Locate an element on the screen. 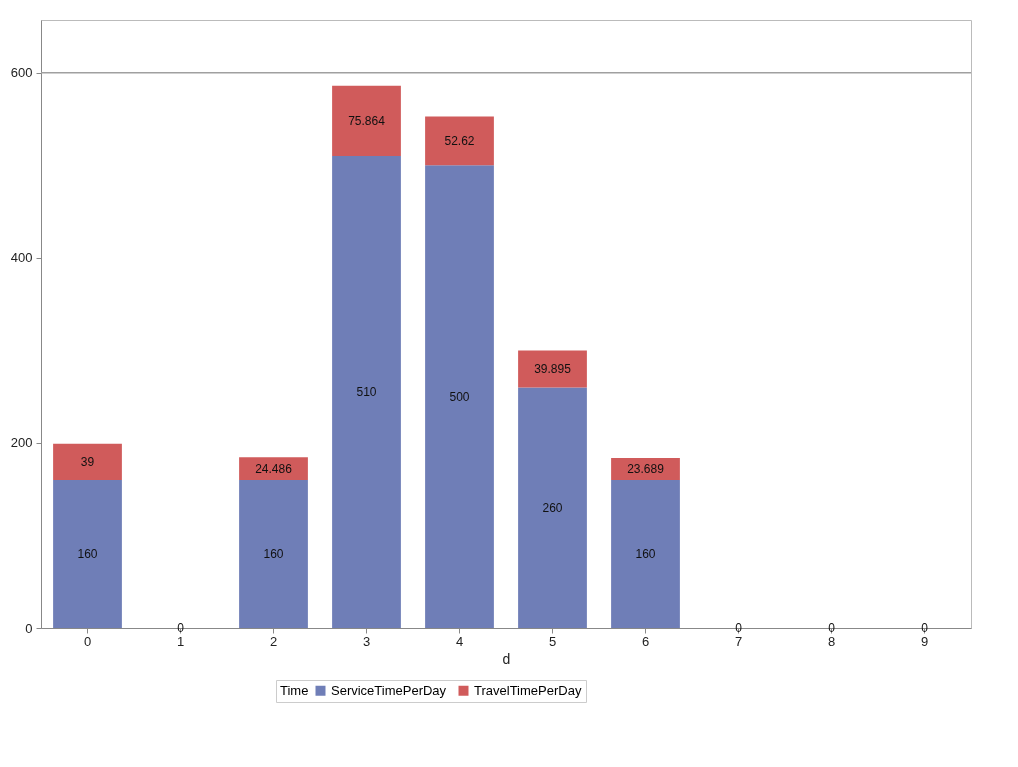 Image resolution: width=1018 pixels, height=767 pixels. x-tick-label: 0 is located at coordinates (87, 641).